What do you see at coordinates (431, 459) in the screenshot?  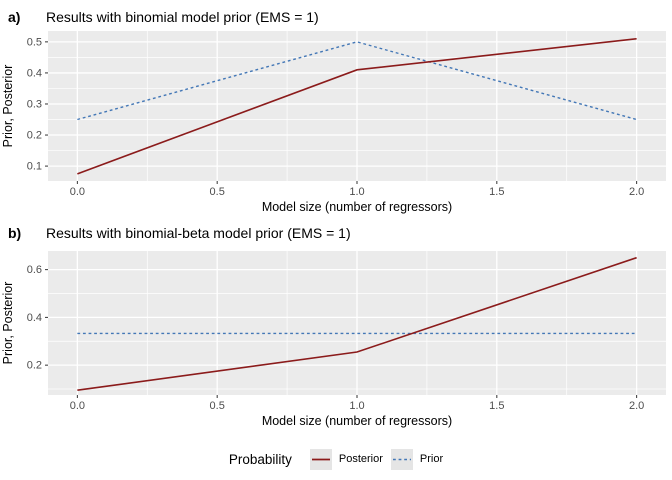 I see `legend-label-prior: Prior` at bounding box center [431, 459].